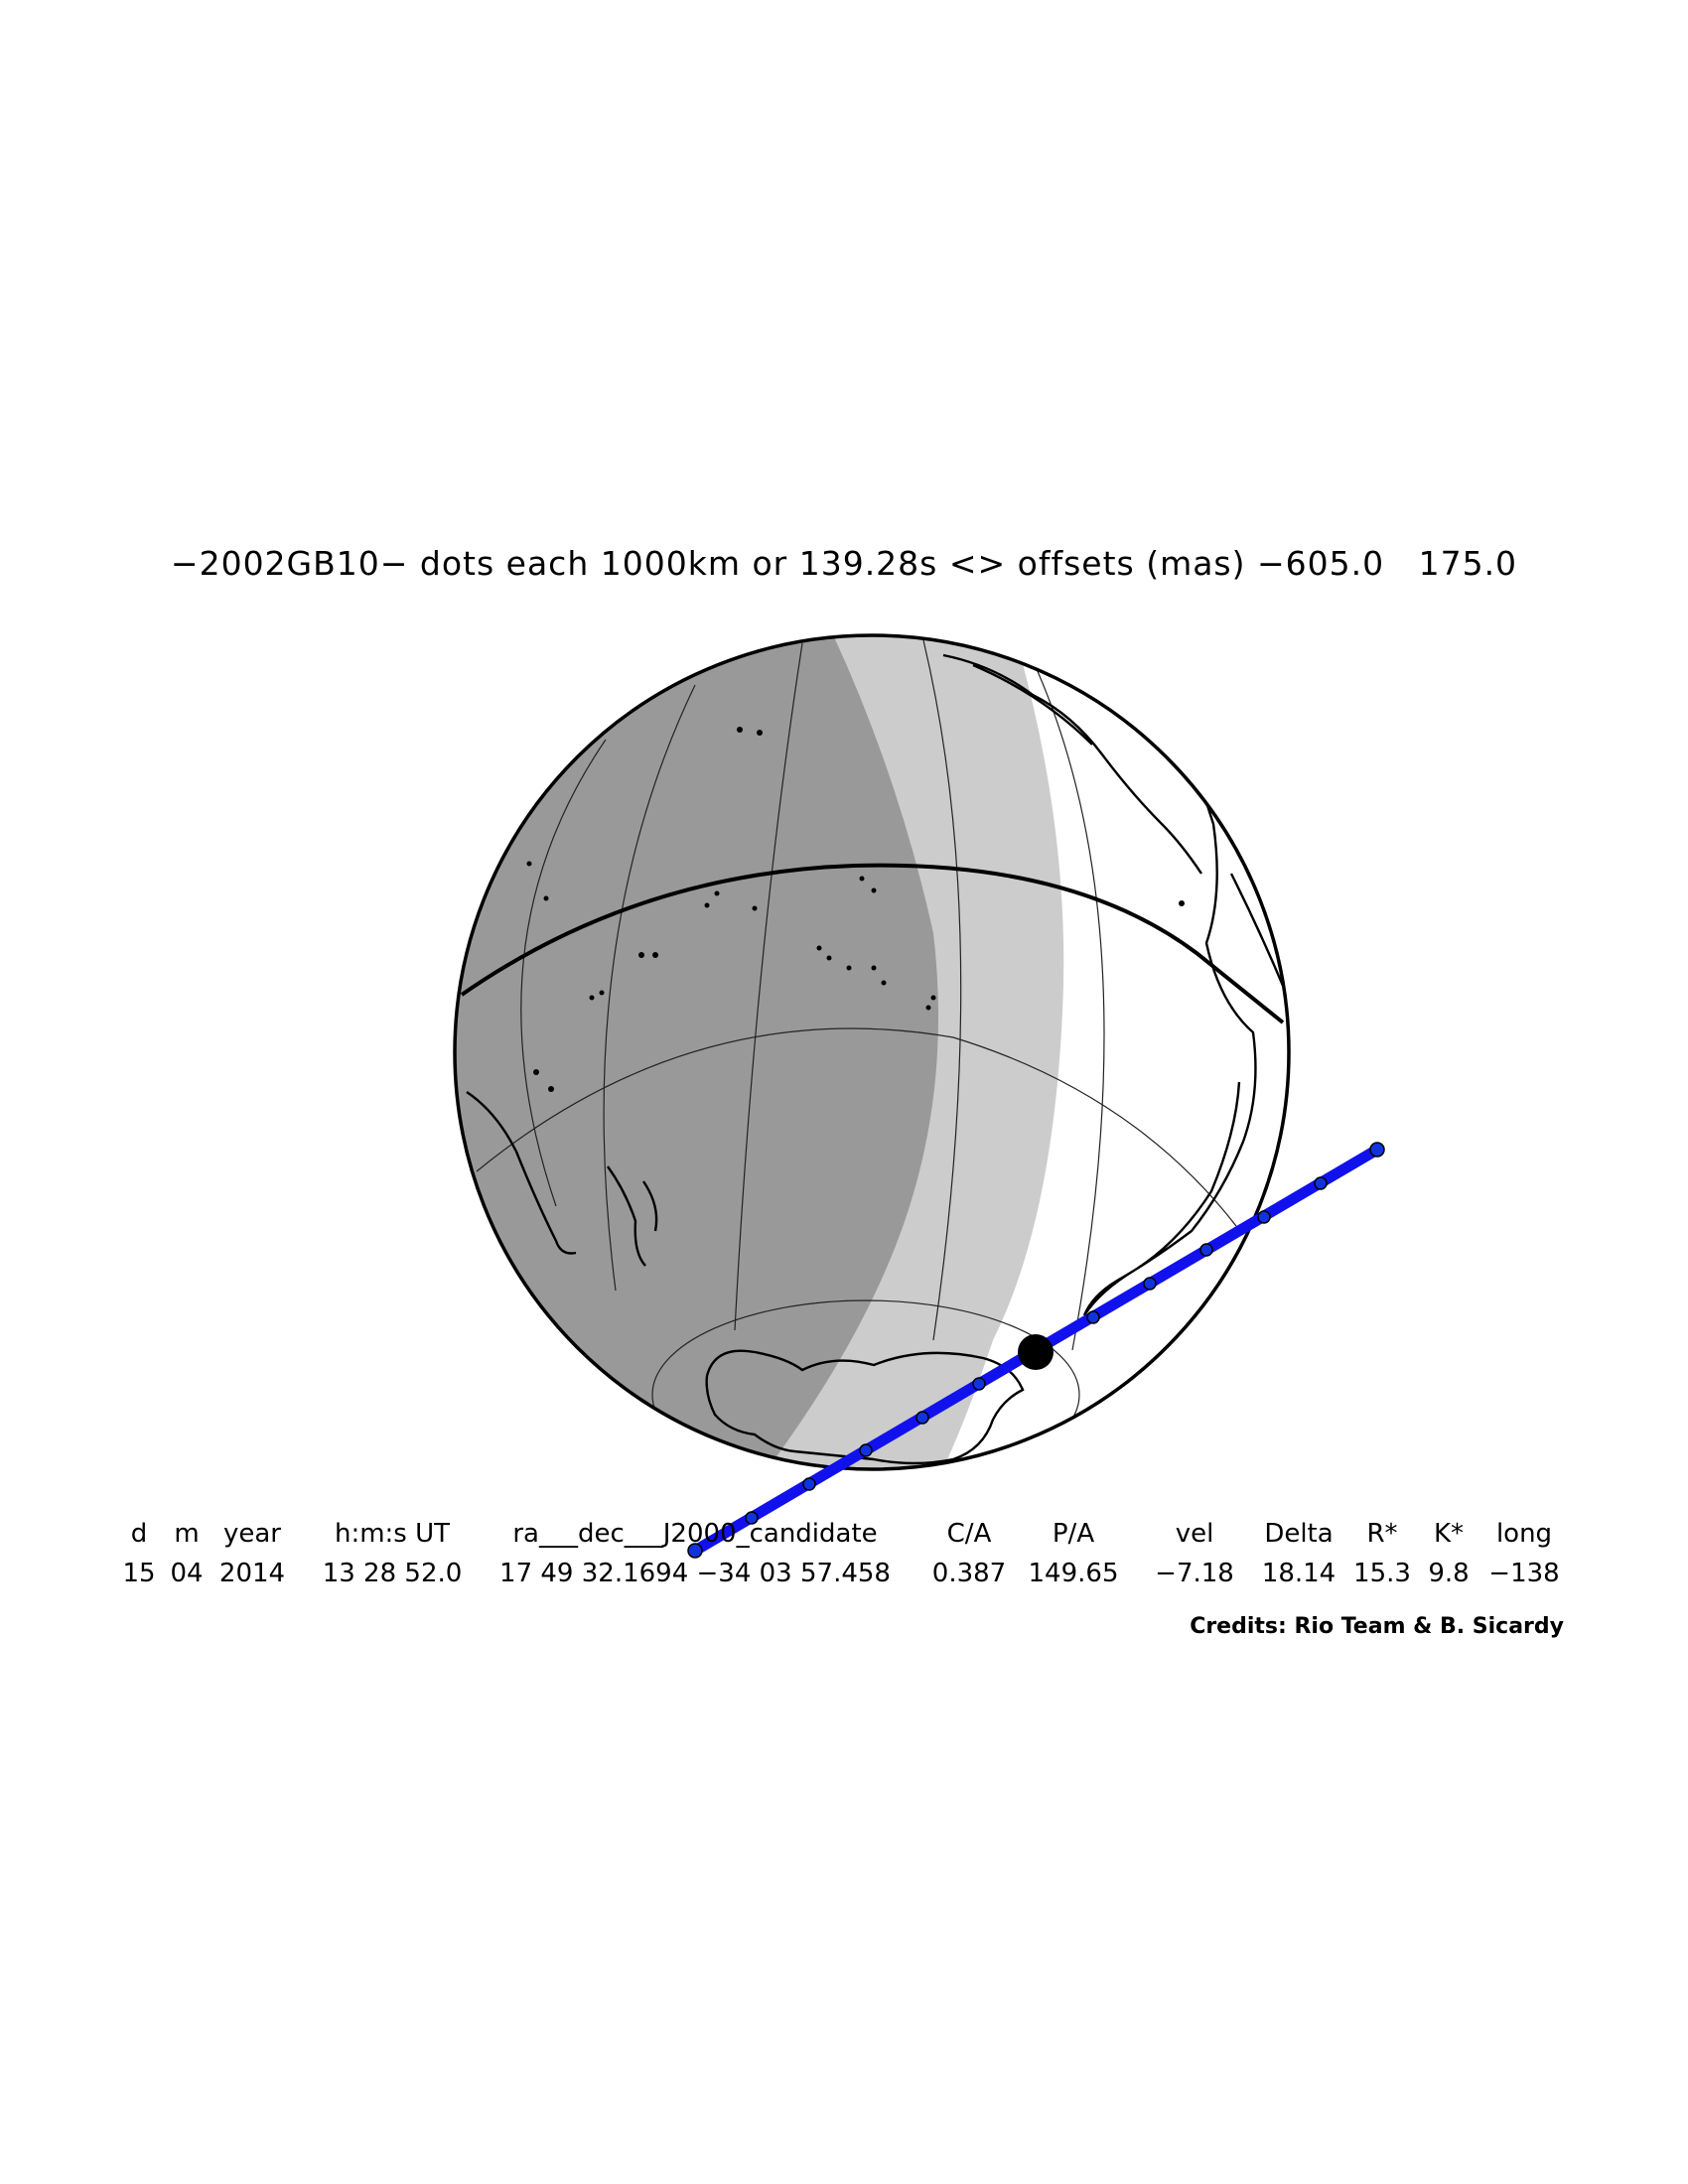 The height and width of the screenshot is (2184, 1688). What do you see at coordinates (1449, 1534) in the screenshot?
I see `header-kstar: K*` at bounding box center [1449, 1534].